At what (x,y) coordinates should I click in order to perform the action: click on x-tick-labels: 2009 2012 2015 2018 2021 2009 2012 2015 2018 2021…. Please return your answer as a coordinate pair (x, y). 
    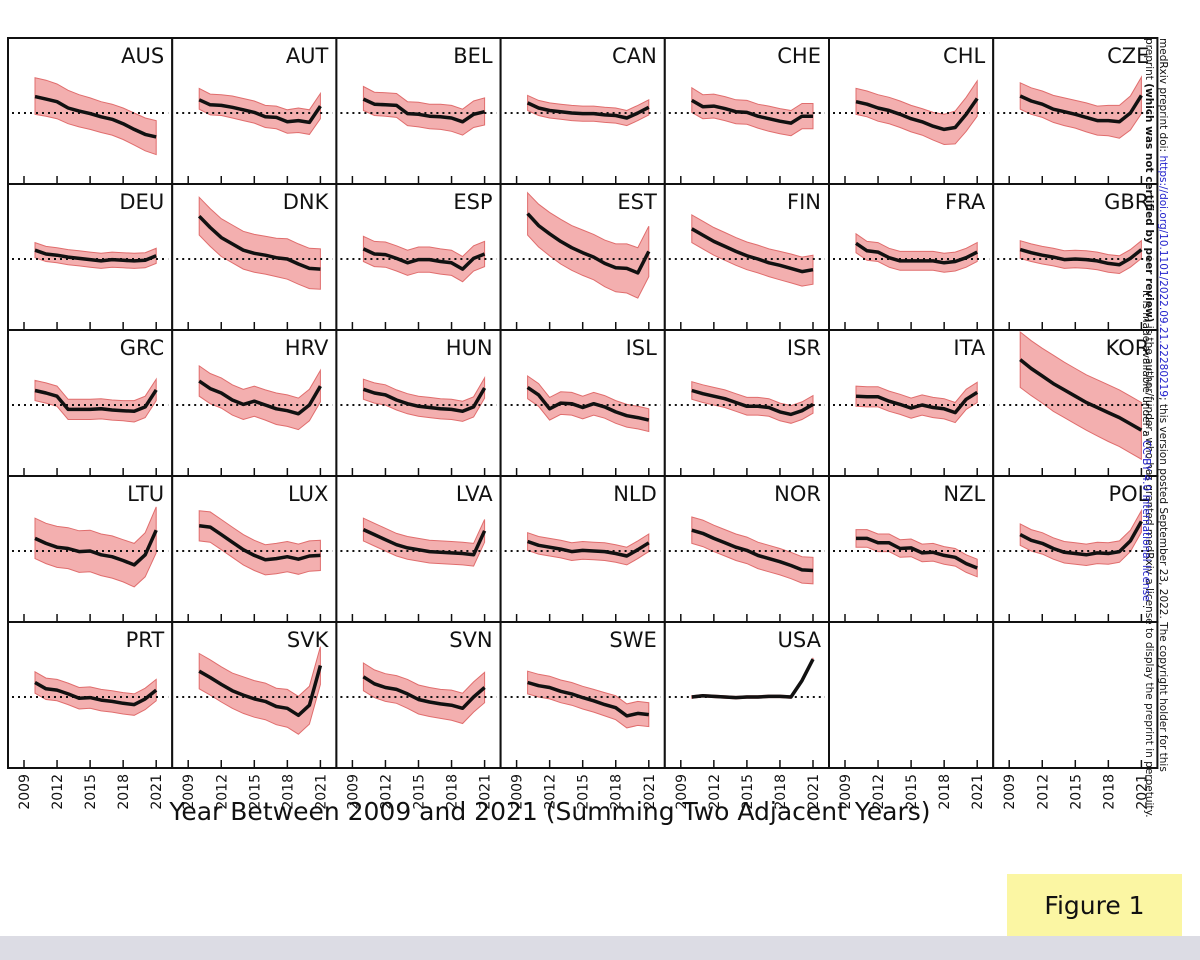
    Looking at the image, I should click on (583, 792).